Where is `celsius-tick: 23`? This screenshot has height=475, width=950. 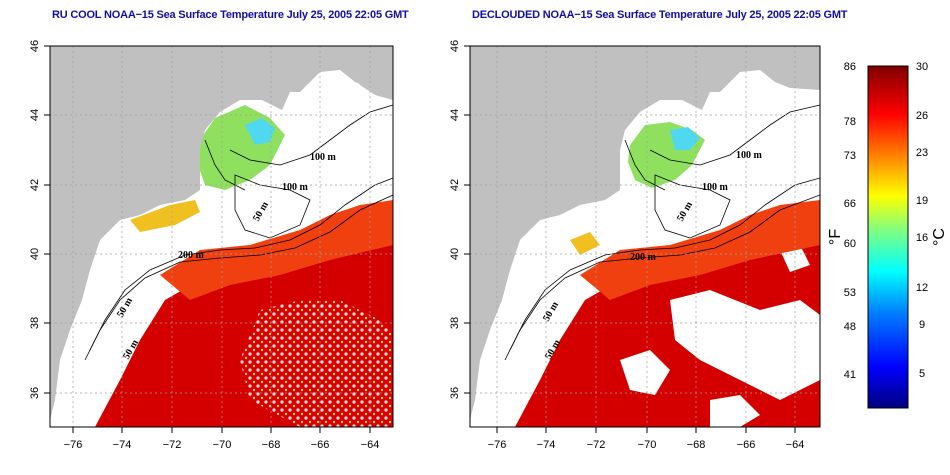
celsius-tick: 23 is located at coordinates (922, 153).